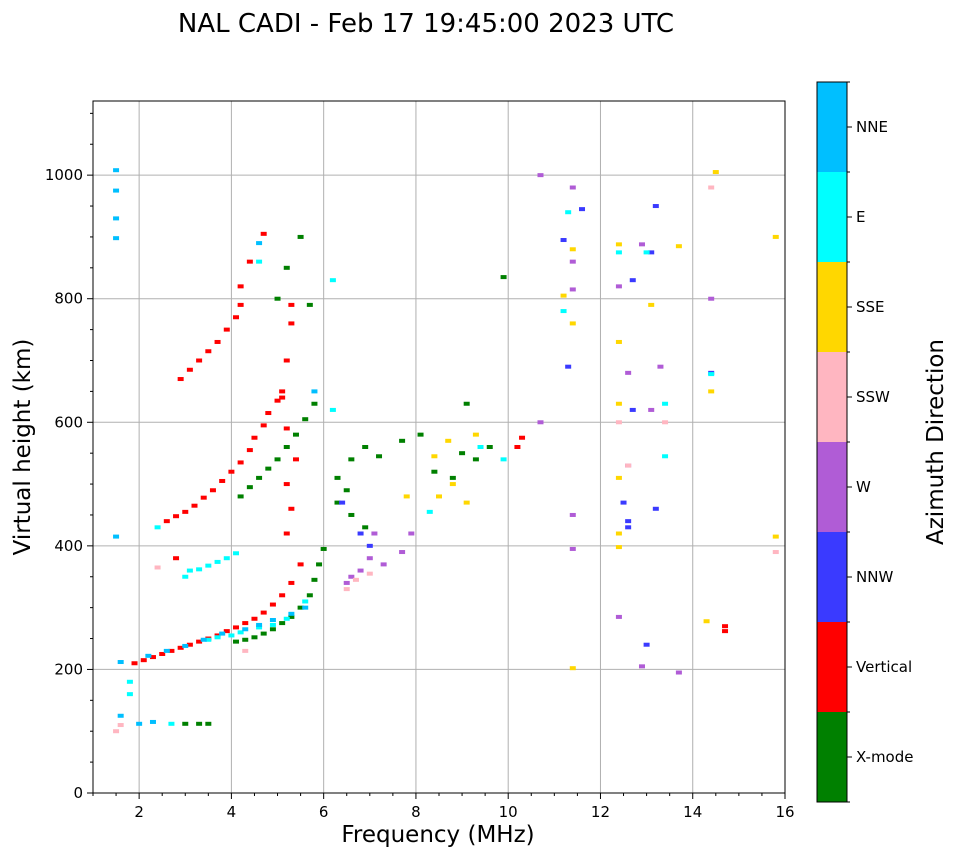  I want to click on colorbar: X-mode Vertical NNW W SSW SSE E NNE, so click(864, 442).